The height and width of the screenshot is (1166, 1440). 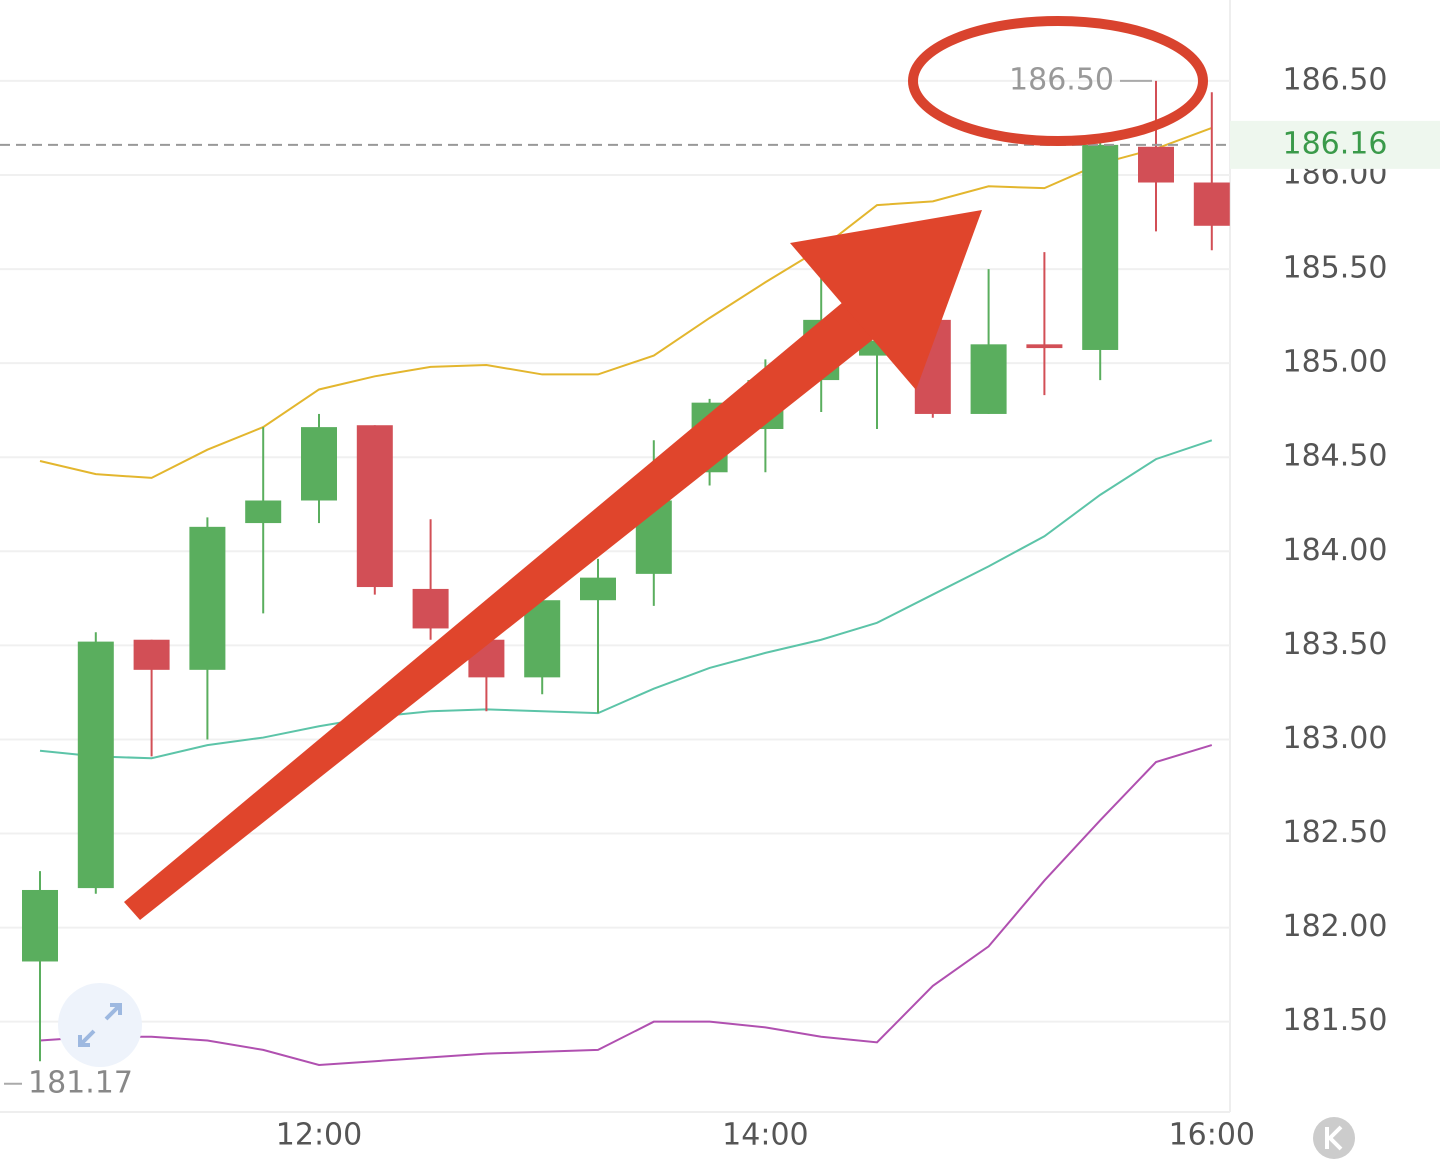 I want to click on expand-icon, so click(x=100, y=1025).